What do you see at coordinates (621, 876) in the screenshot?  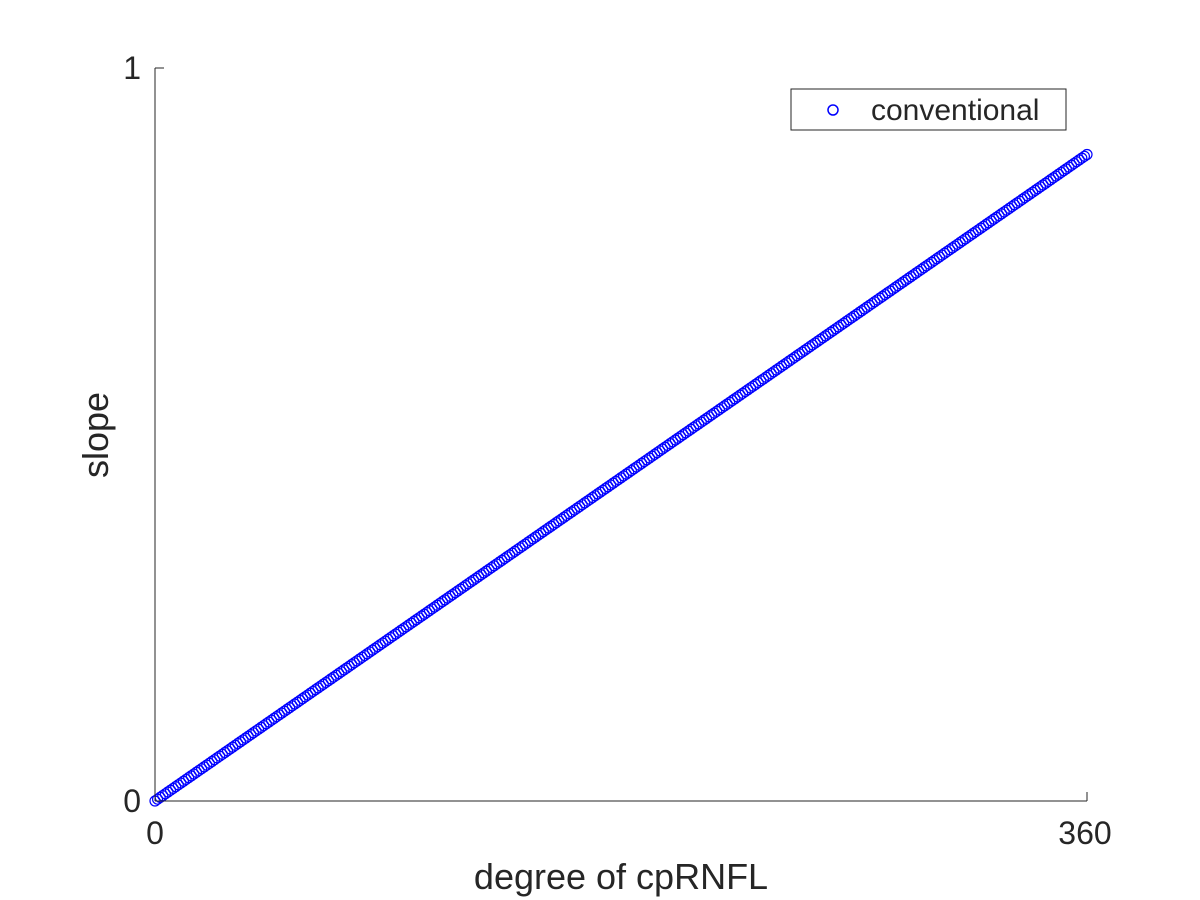 I see `x-axis-label: degree of cpRNFL` at bounding box center [621, 876].